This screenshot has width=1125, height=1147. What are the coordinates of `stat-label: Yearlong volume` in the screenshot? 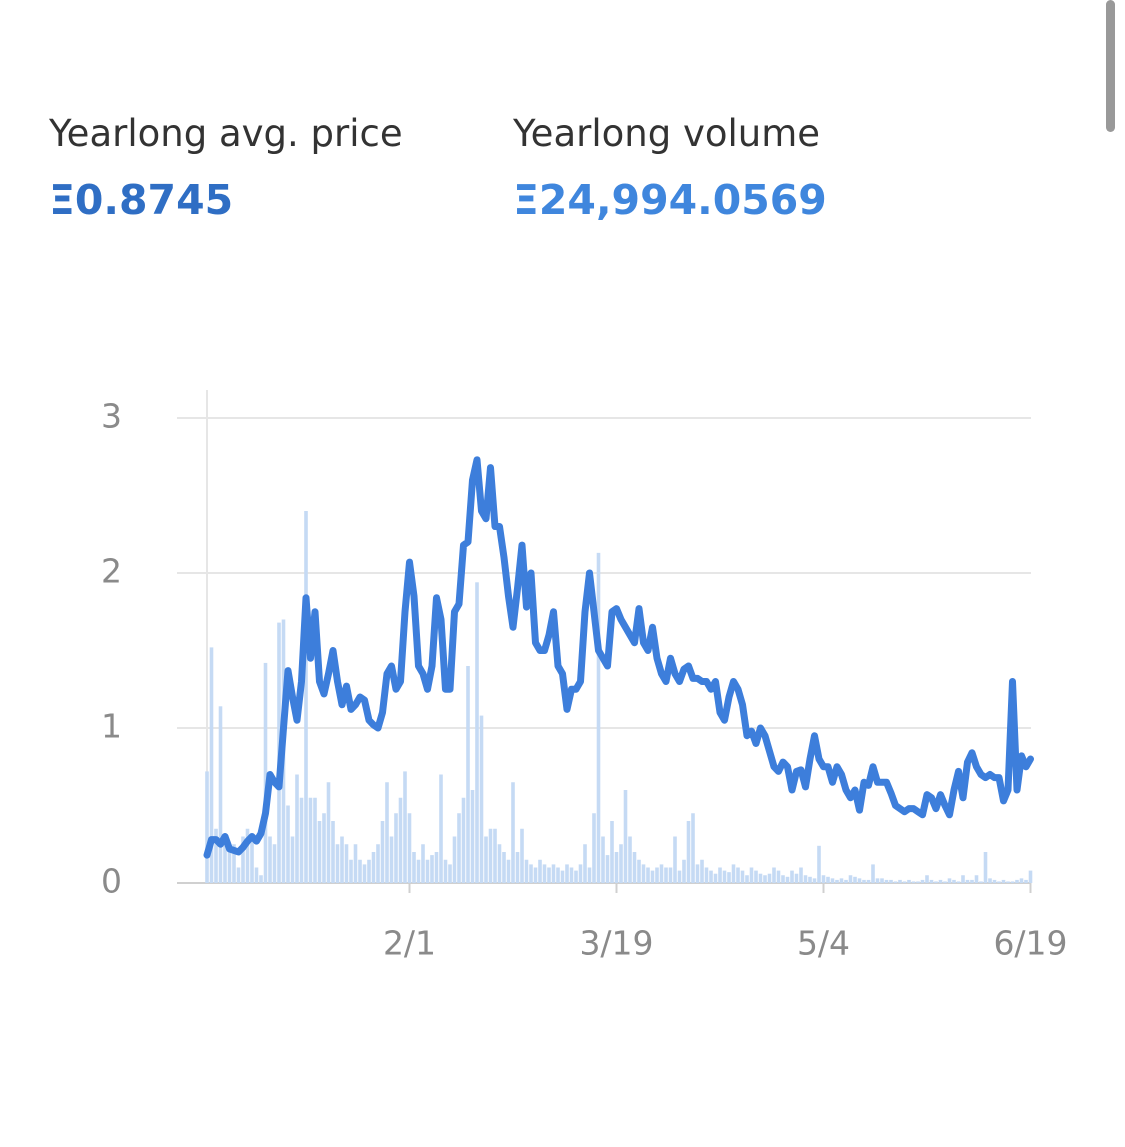 It's located at (667, 133).